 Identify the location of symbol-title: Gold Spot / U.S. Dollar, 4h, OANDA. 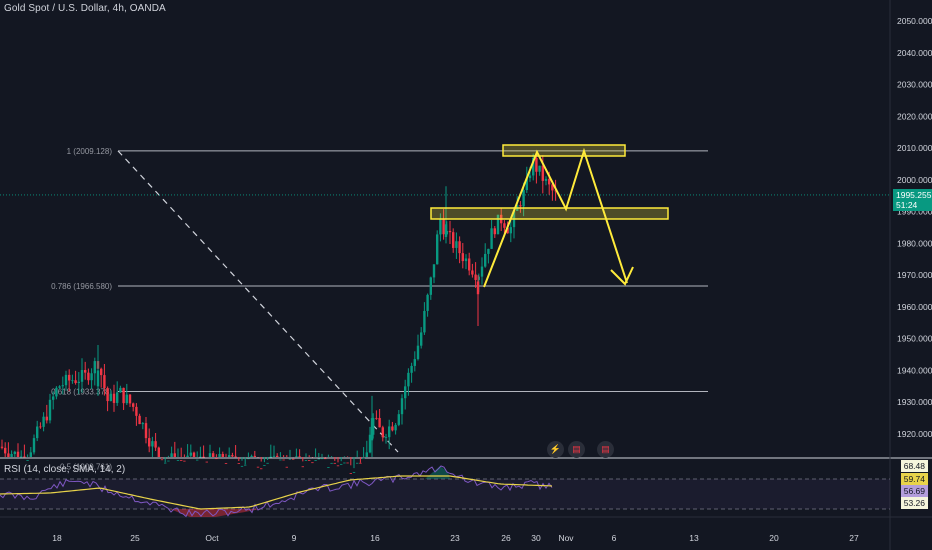
(85, 8).